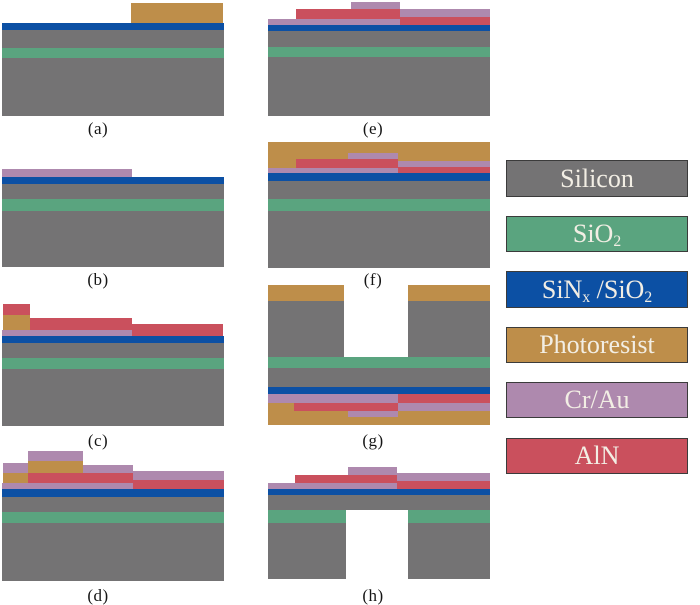 This screenshot has width=700, height=605. I want to click on legend-label-sio2: SiO2, so click(597, 235).